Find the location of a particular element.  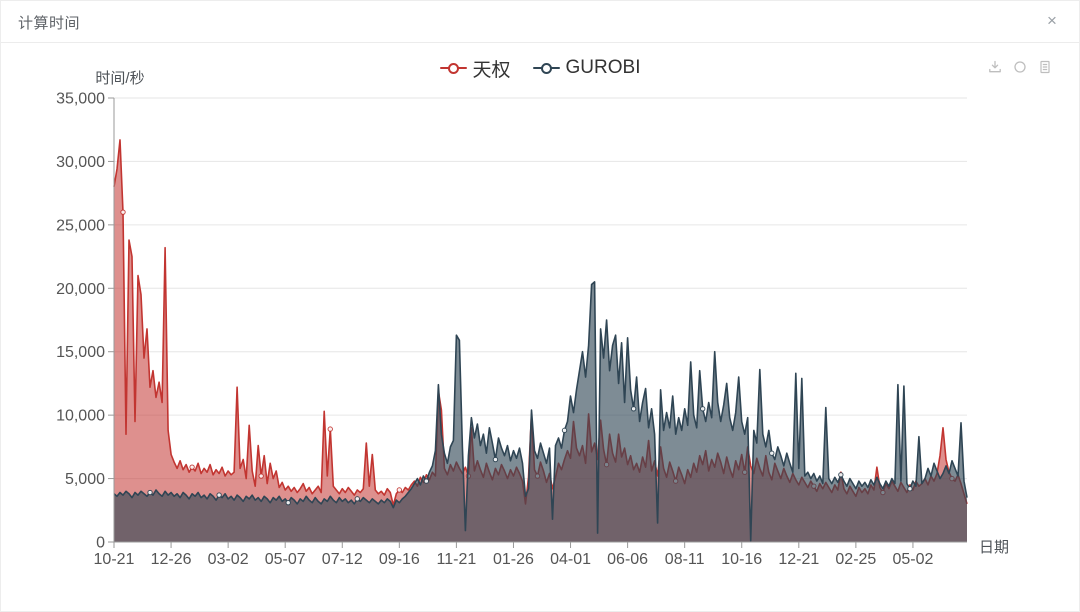

svg-text: 25,000 is located at coordinates (80, 225).